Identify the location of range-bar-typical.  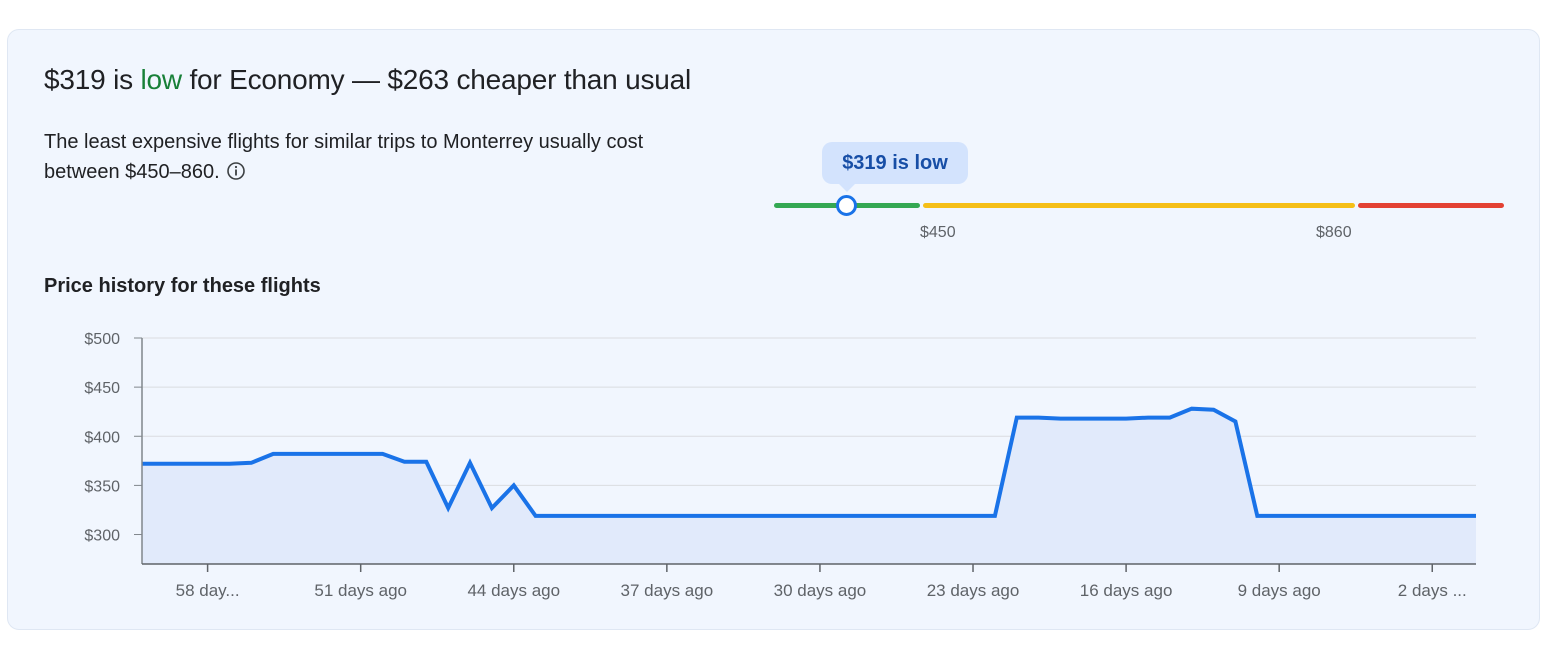
(1139, 205).